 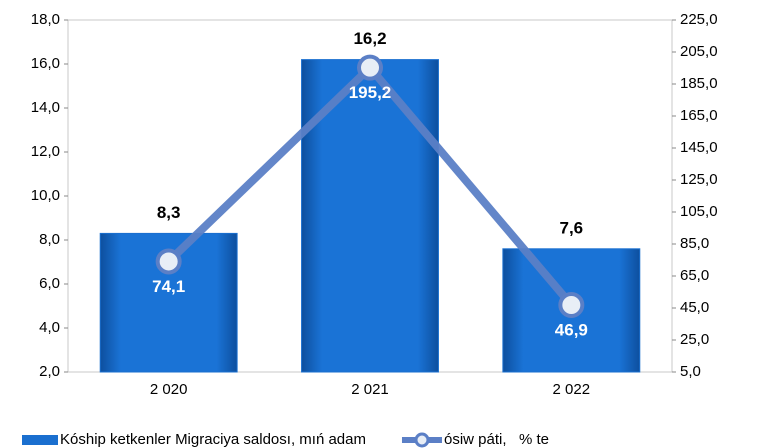 I want to click on y-tick-label: 2,0, so click(x=49, y=371).